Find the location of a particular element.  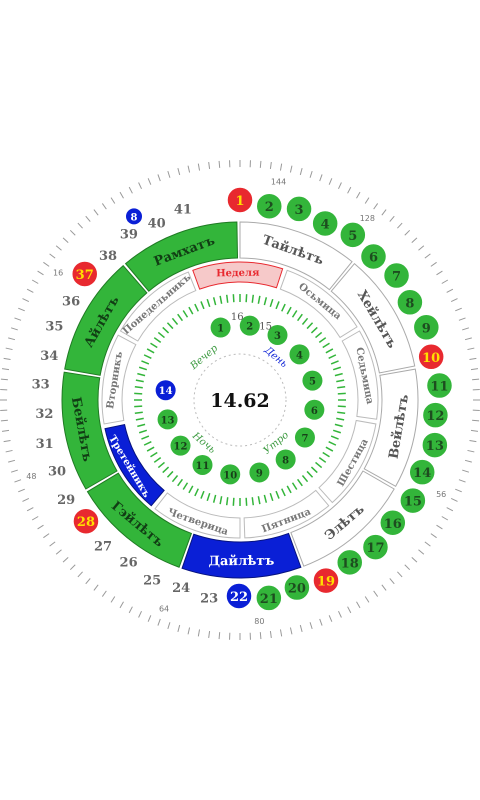

hour-2-badge is located at coordinates (249, 325).